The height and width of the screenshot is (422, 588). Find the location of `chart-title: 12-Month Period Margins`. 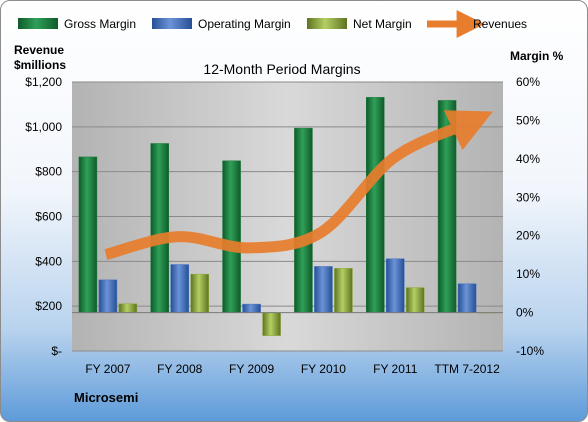

chart-title: 12-Month Period Margins is located at coordinates (281, 69).